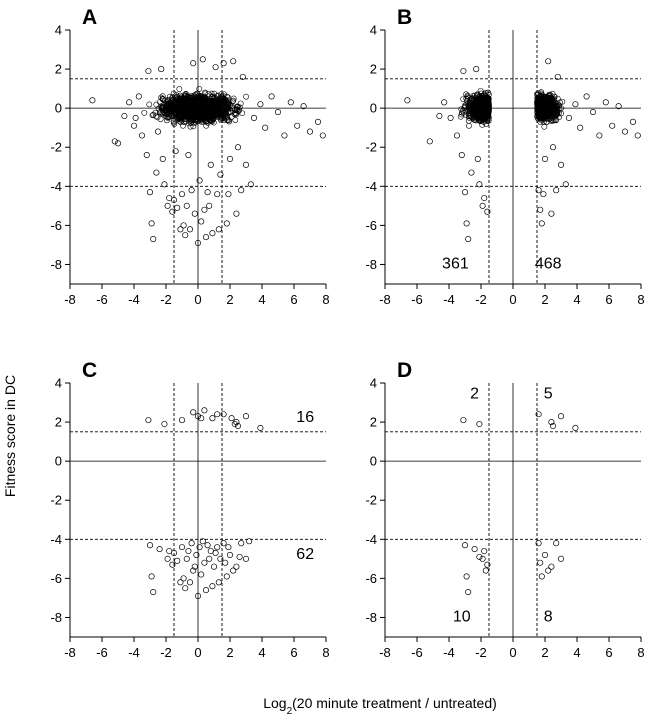 Image resolution: width=647 pixels, height=724 pixels. Describe the element at coordinates (56, 147) in the screenshot. I see `panel-a-y-tick-label: -2` at that location.